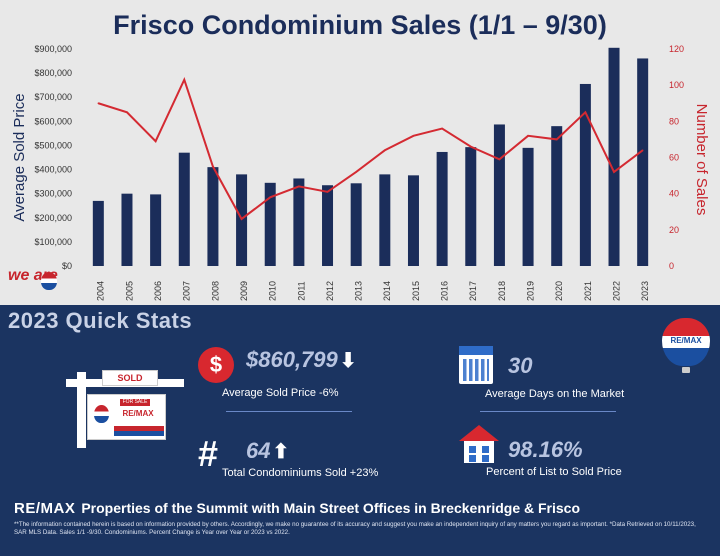  Describe the element at coordinates (98, 103) in the screenshot. I see `sales-point-2004` at that location.